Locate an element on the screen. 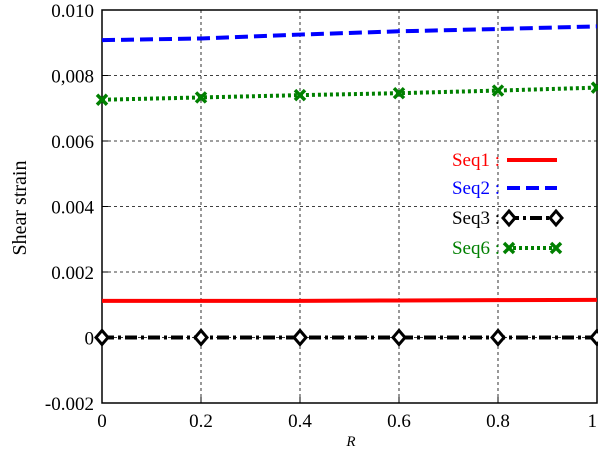 This screenshot has height=449, width=598. x-tick-label: 0.8 is located at coordinates (498, 421).